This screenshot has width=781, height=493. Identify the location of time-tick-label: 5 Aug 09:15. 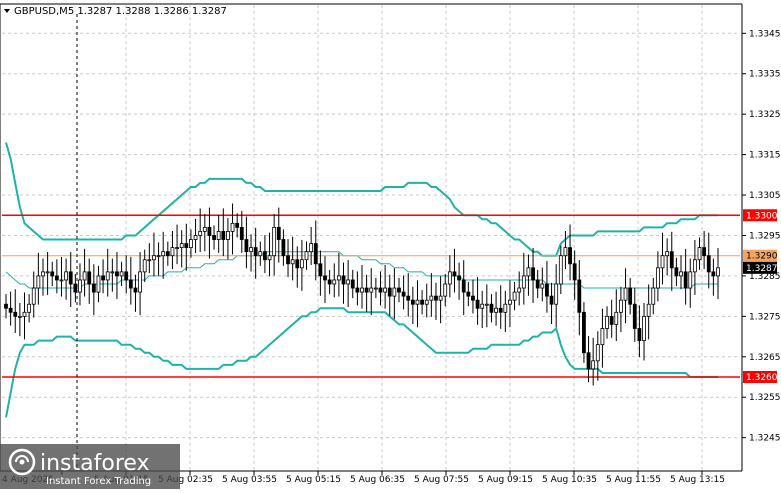
(505, 480).